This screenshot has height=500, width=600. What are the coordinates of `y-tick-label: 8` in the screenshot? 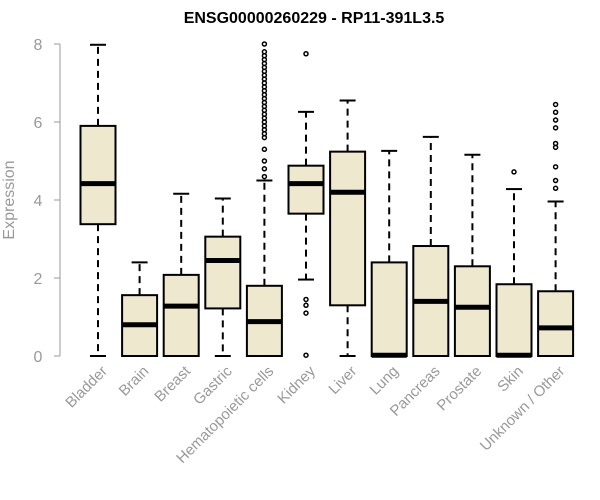 It's located at (38, 45).